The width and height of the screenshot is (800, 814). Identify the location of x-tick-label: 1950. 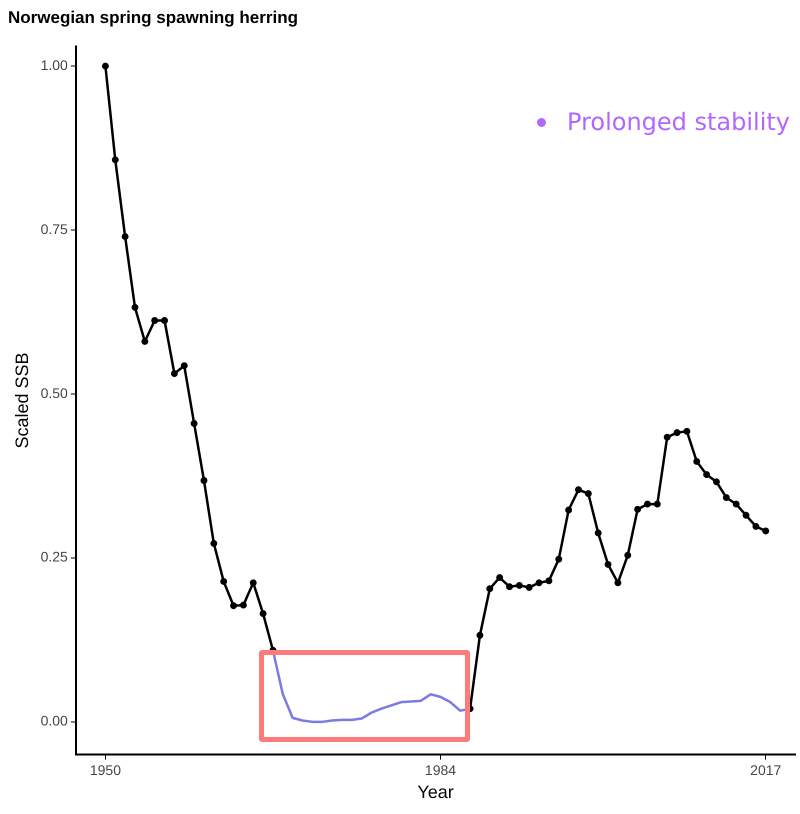
(106, 770).